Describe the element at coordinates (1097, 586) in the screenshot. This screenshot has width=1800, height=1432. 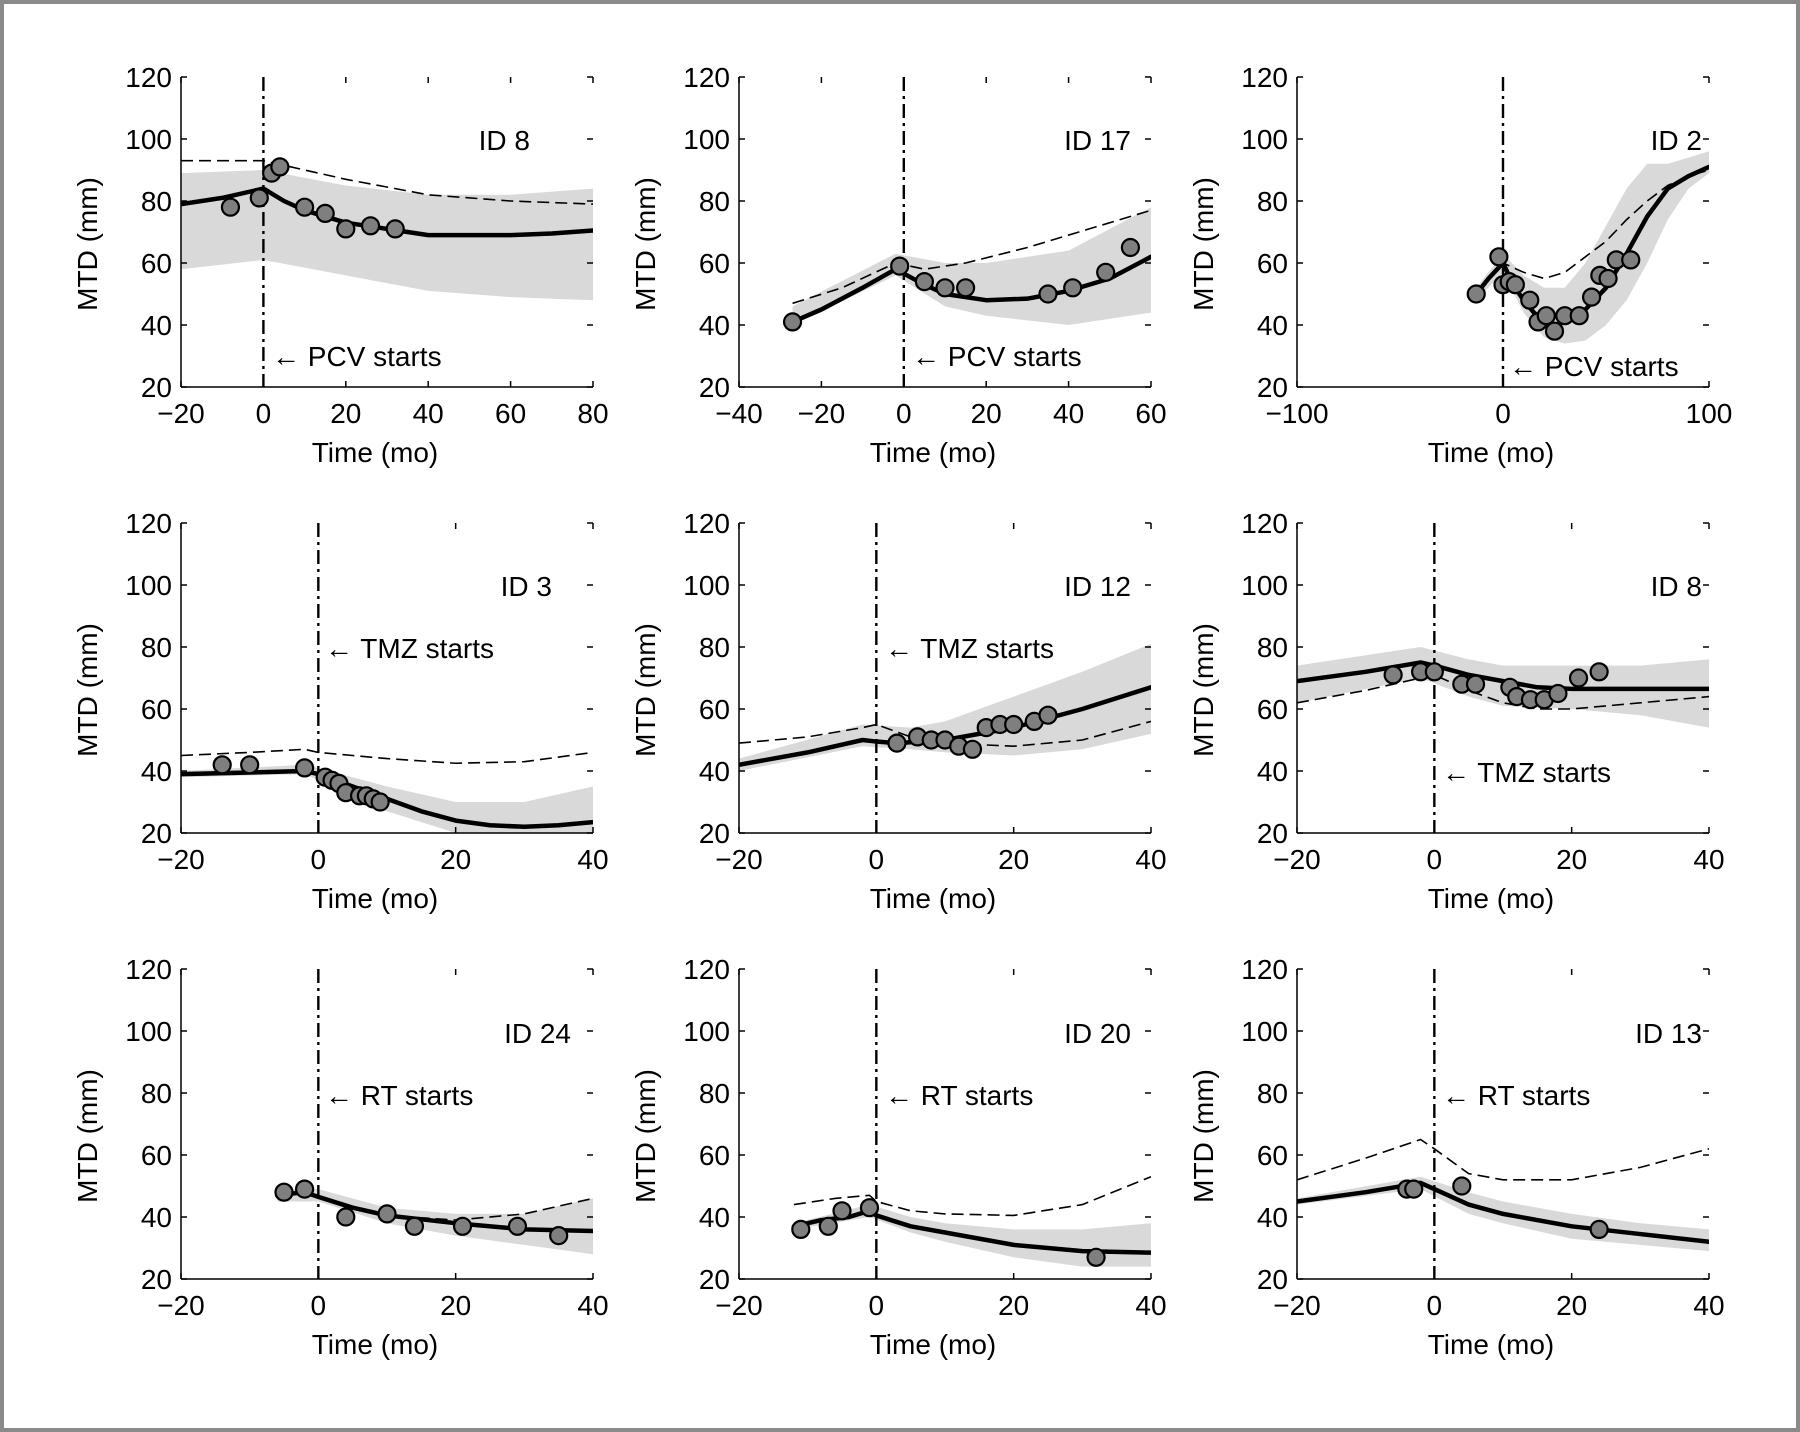
I see `id-label: ID 12` at that location.